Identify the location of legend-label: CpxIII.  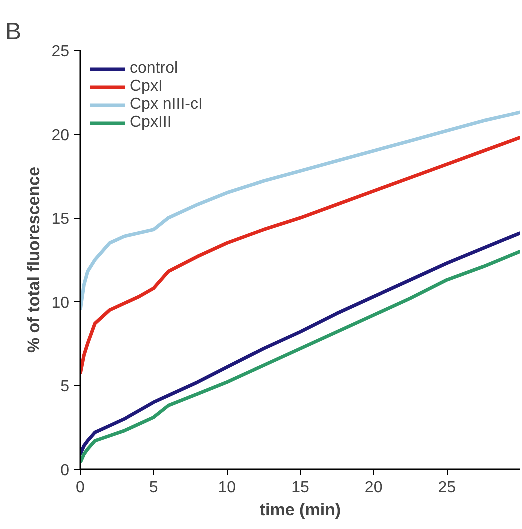
(151, 123).